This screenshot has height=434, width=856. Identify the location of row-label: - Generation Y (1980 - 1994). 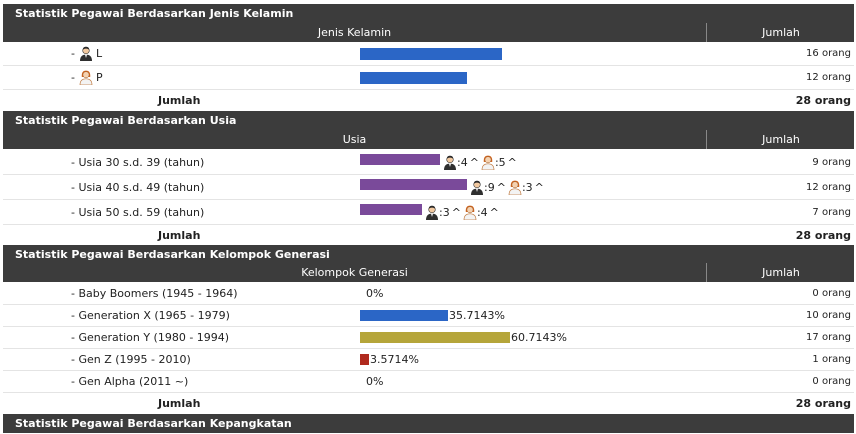
(150, 337).